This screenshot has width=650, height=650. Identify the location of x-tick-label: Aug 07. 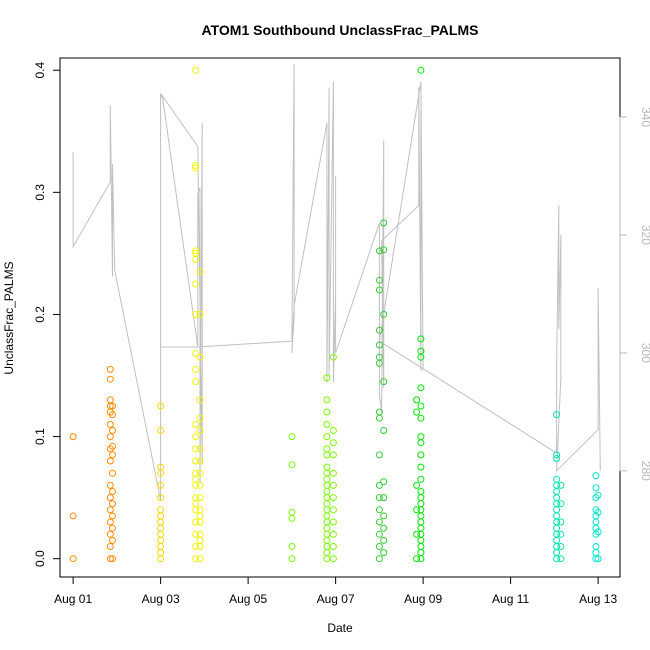
(336, 599).